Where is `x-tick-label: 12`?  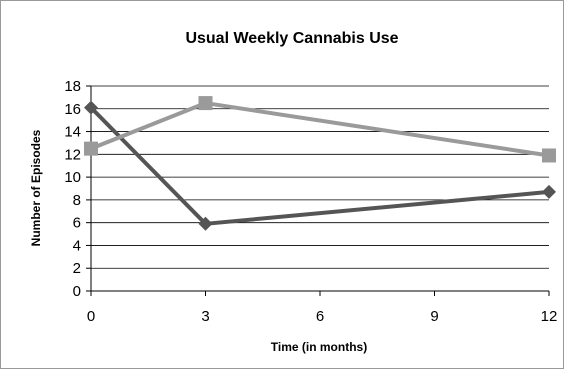 x-tick-label: 12 is located at coordinates (549, 316).